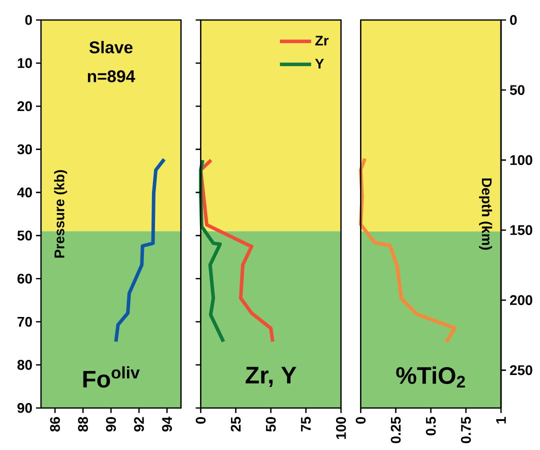  Describe the element at coordinates (341, 428) in the screenshot. I see `x-tick-label: 100` at that location.